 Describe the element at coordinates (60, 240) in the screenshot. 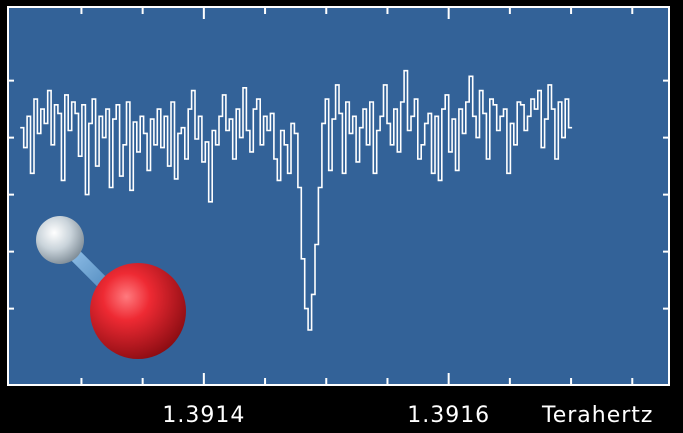

I see `hydrogen-atom` at that location.